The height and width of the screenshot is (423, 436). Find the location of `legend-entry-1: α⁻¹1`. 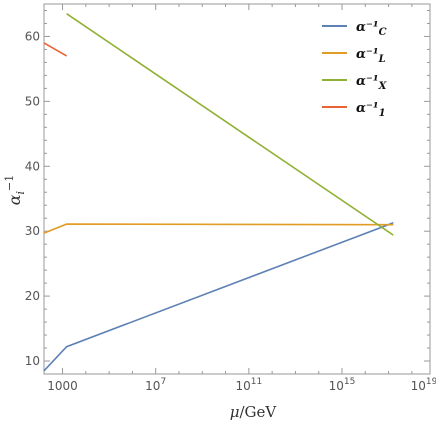

legend-entry-1: α⁻¹1 is located at coordinates (371, 110).